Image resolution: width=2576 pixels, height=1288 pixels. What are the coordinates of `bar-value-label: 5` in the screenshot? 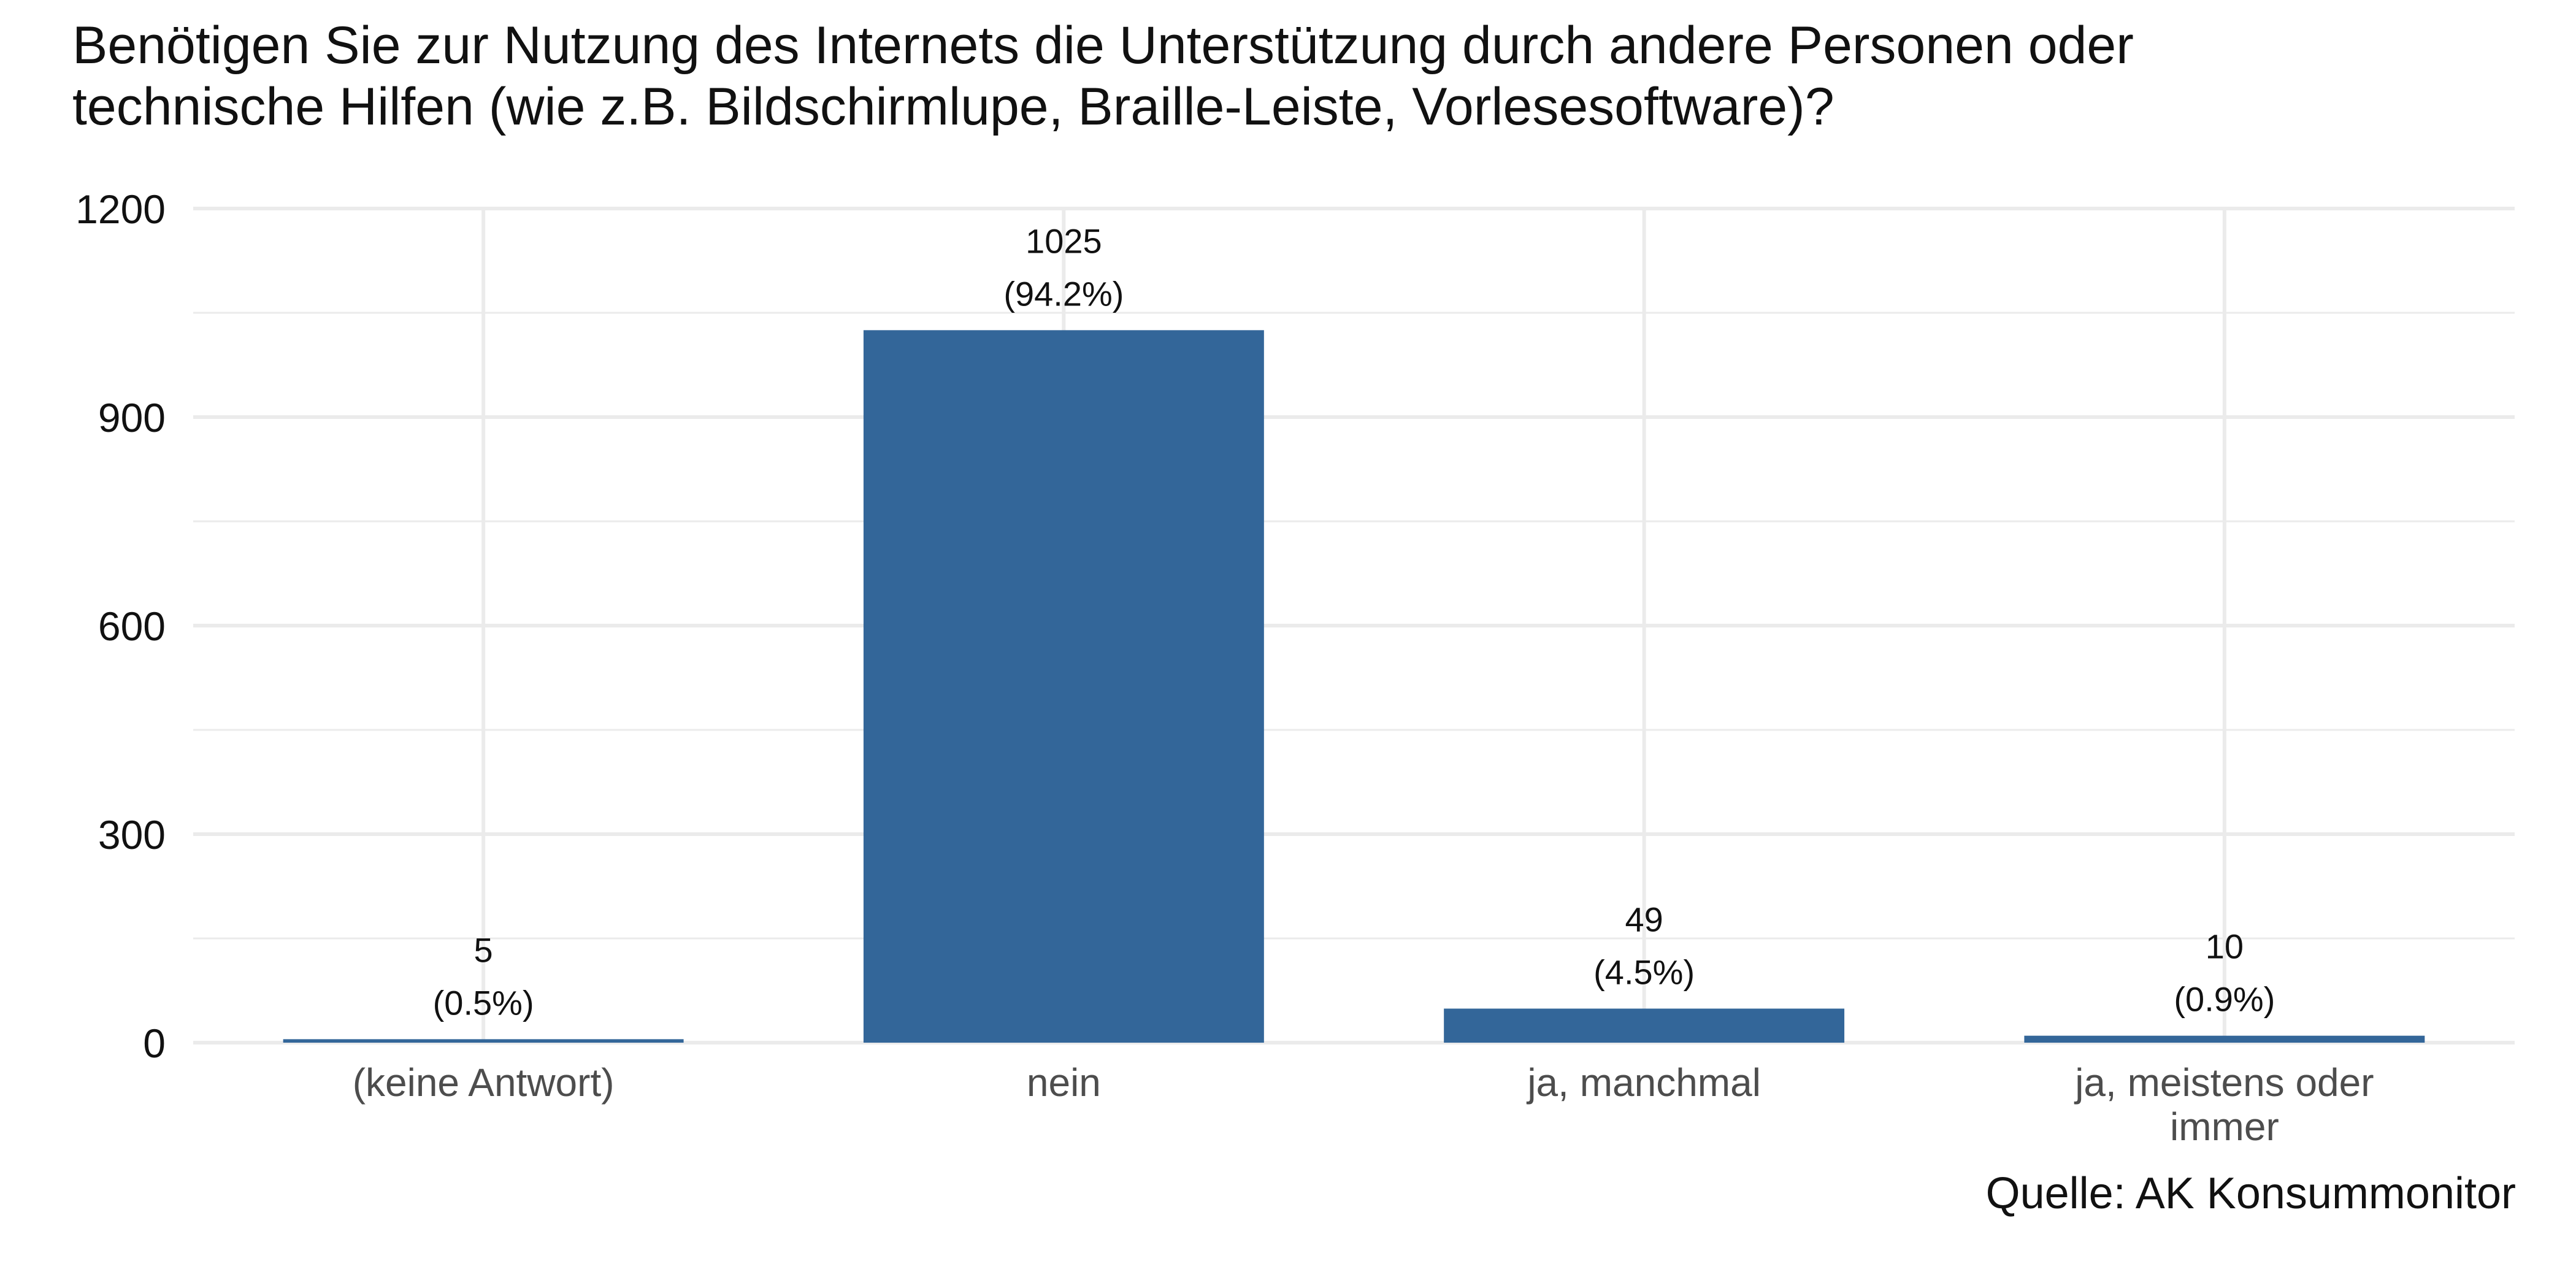 It's located at (483, 949).